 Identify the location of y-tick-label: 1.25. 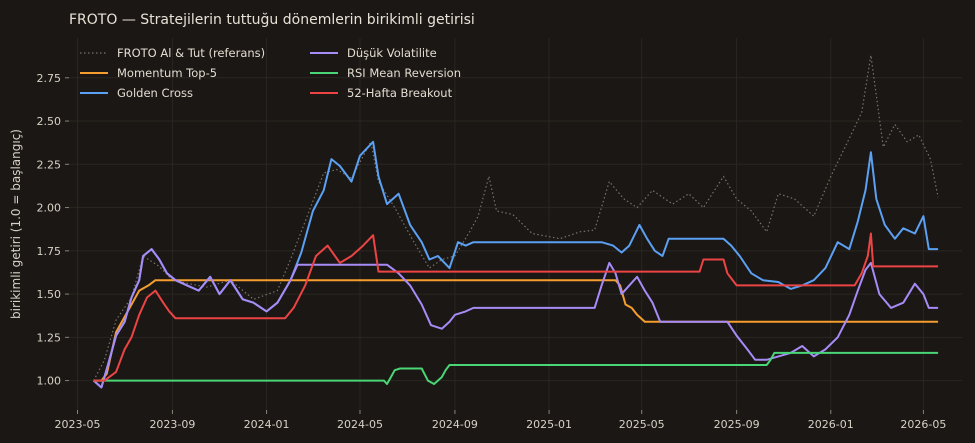
(49, 337).